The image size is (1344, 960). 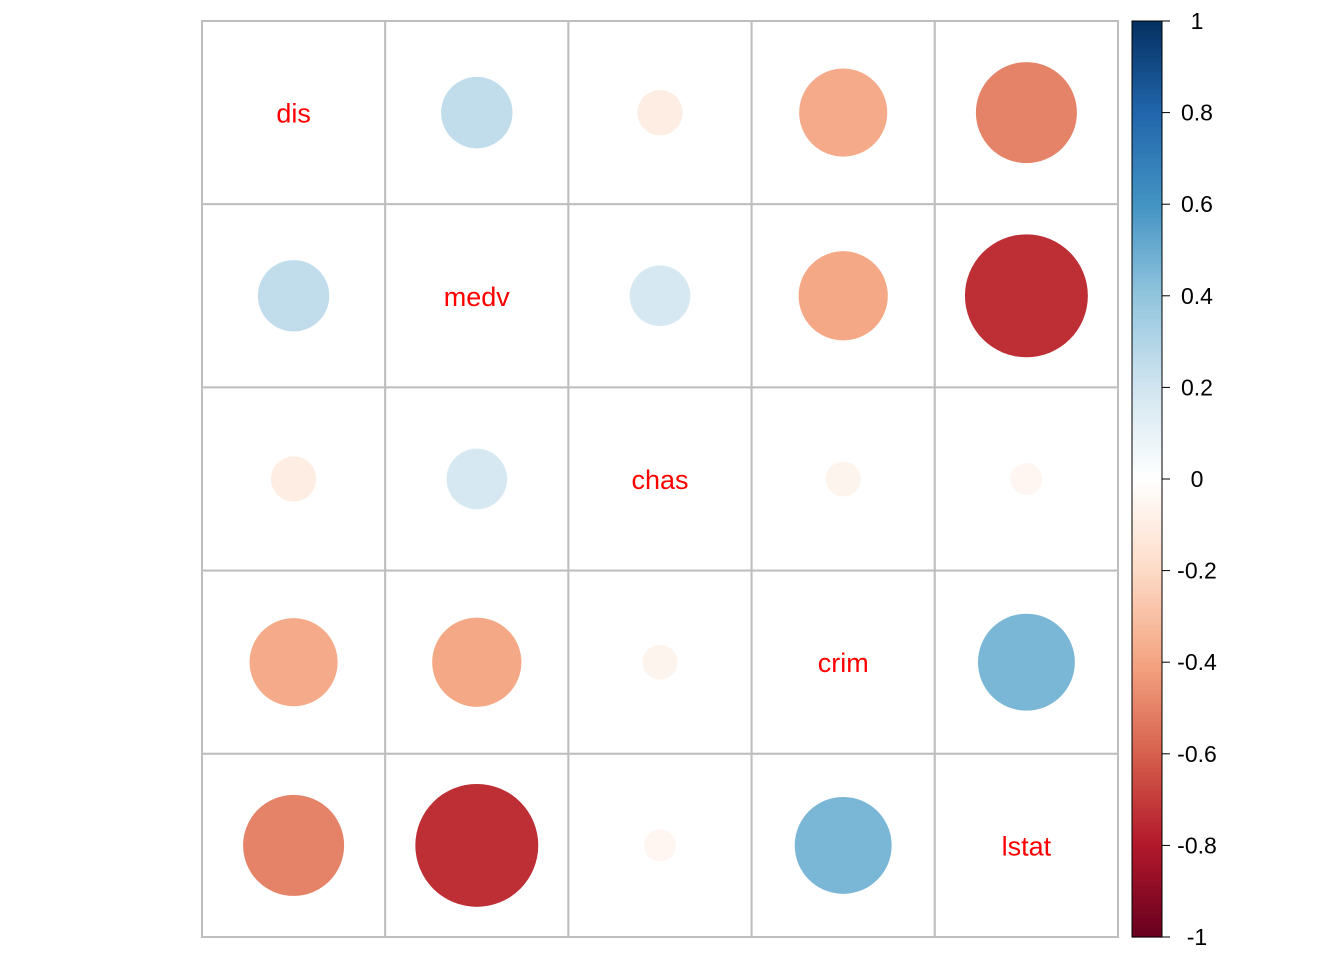 I want to click on circle-crim-lstat, so click(x=1026, y=662).